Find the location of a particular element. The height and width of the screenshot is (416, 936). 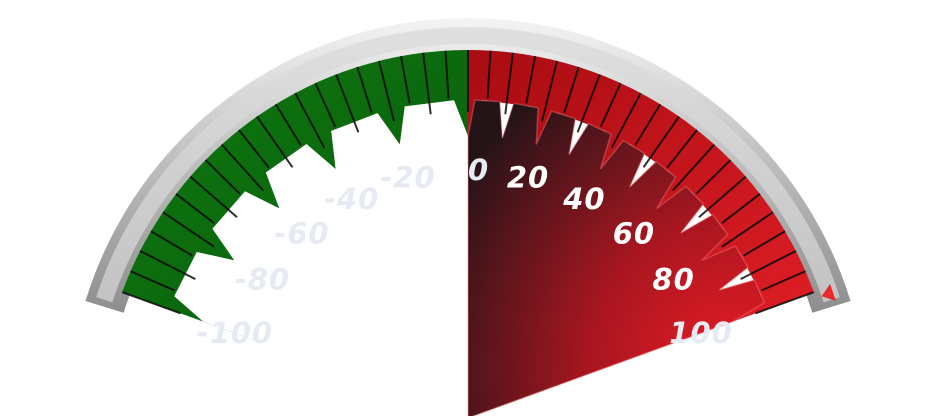

tick-label: -40 is located at coordinates (351, 199).